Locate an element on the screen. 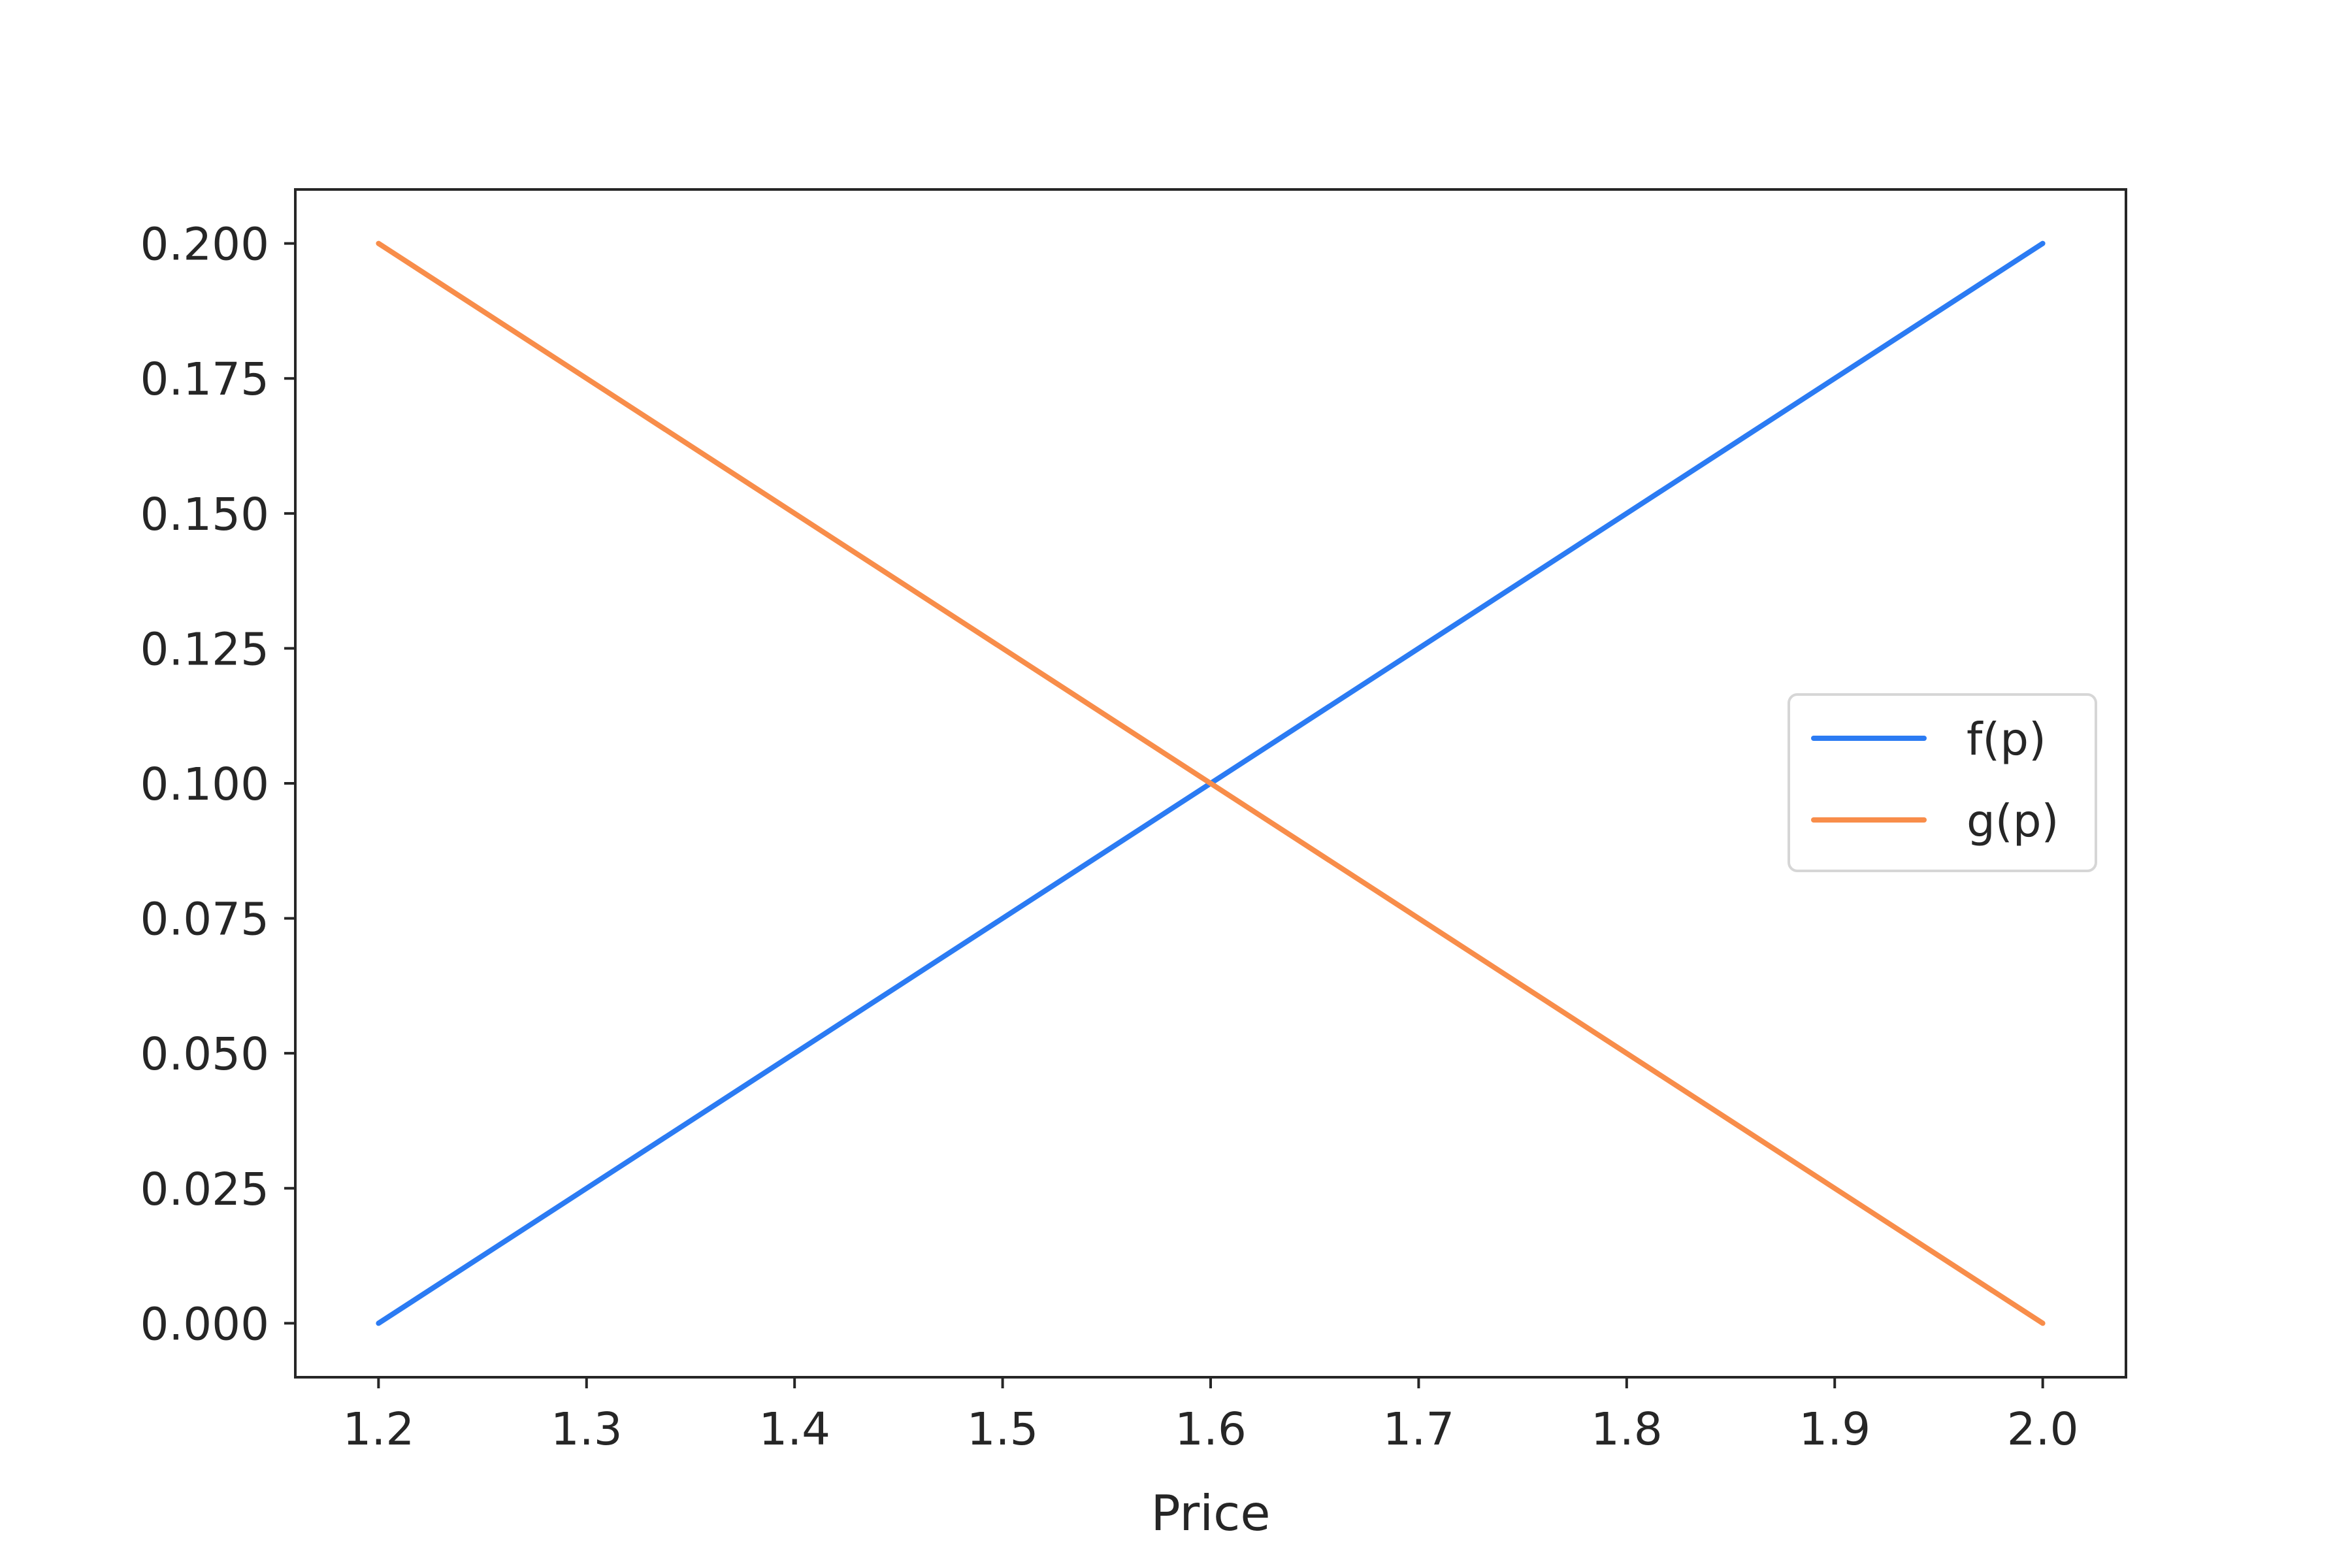 The width and height of the screenshot is (2352, 1568). y-tick-label: 0.175 is located at coordinates (204, 379).